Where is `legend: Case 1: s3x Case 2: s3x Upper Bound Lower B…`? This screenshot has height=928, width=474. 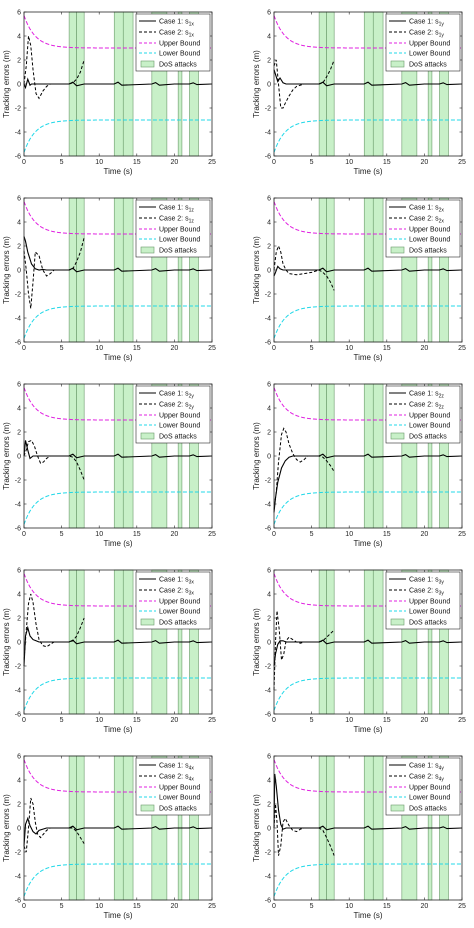 legend: Case 1: s3x Case 2: s3x Upper Bound Lower B… is located at coordinates (173, 600).